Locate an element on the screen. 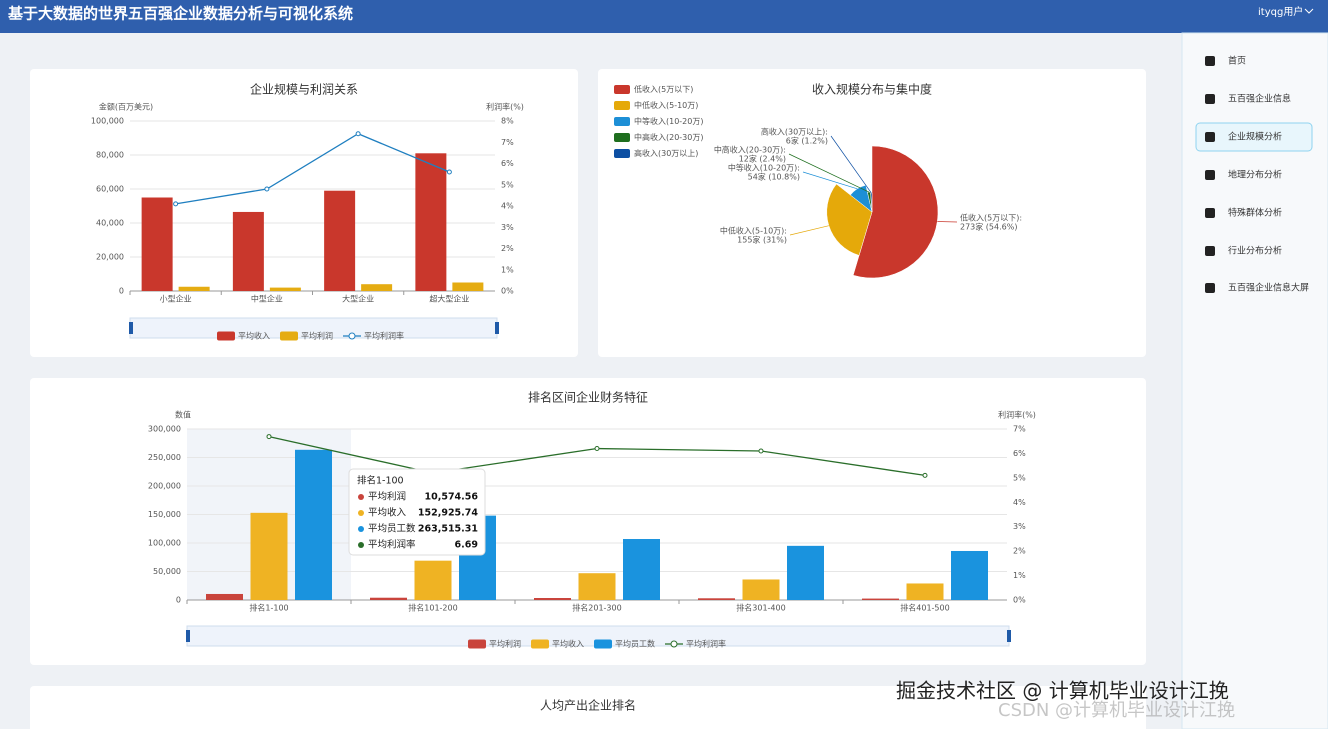 This screenshot has width=1328, height=729. nav-icon is located at coordinates (1210, 99).